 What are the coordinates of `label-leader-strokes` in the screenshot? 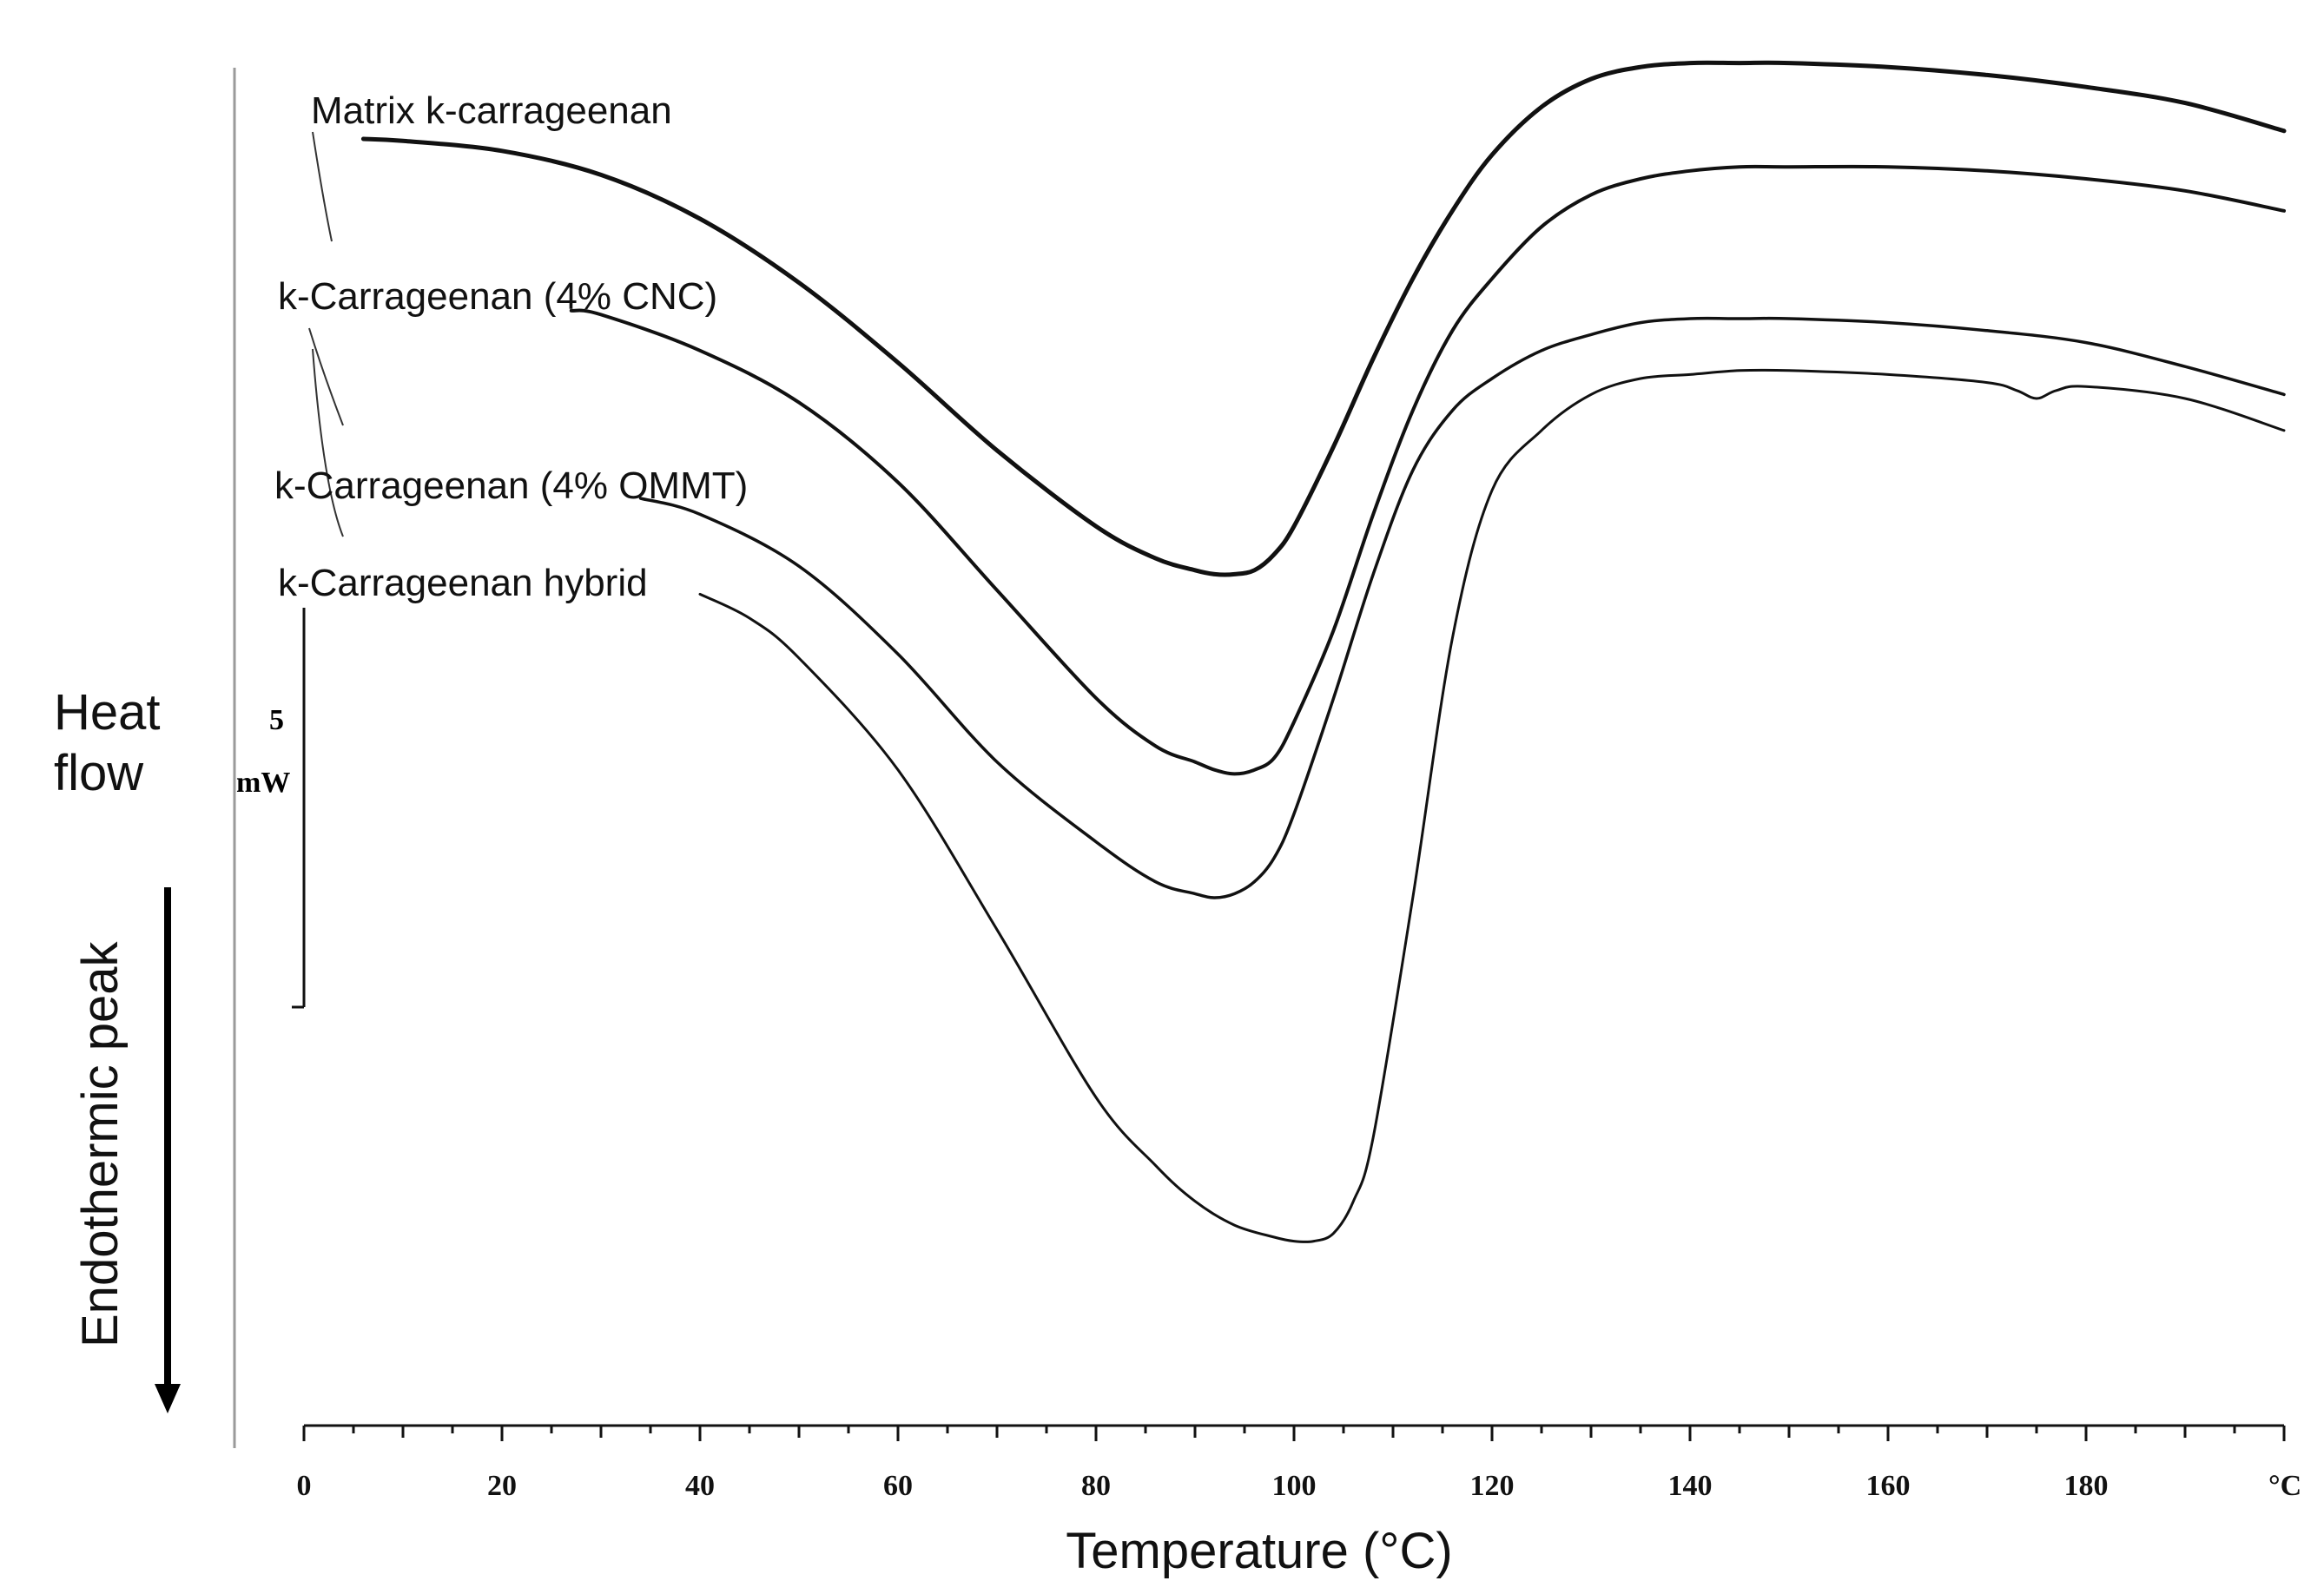 It's located at (326, 334).